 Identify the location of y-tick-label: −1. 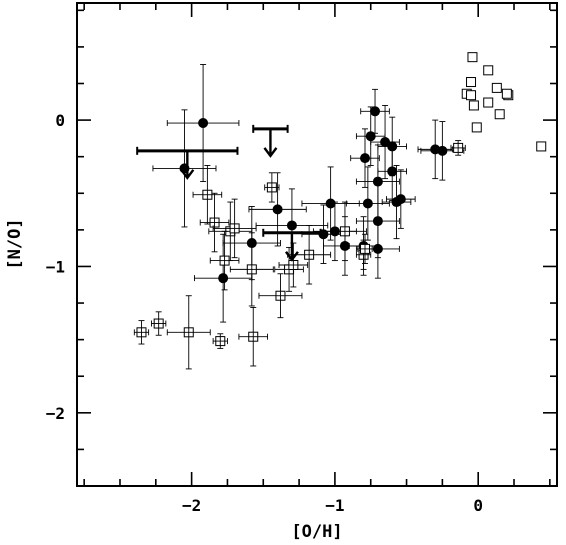
(55, 266).